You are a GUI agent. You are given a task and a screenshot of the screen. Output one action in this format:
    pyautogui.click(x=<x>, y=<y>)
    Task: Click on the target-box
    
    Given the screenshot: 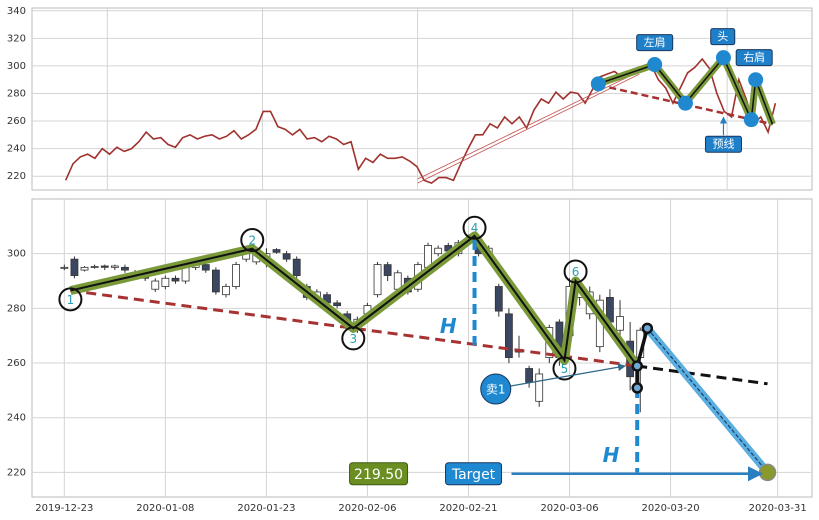 What is the action you would take?
    pyautogui.click(x=474, y=474)
    